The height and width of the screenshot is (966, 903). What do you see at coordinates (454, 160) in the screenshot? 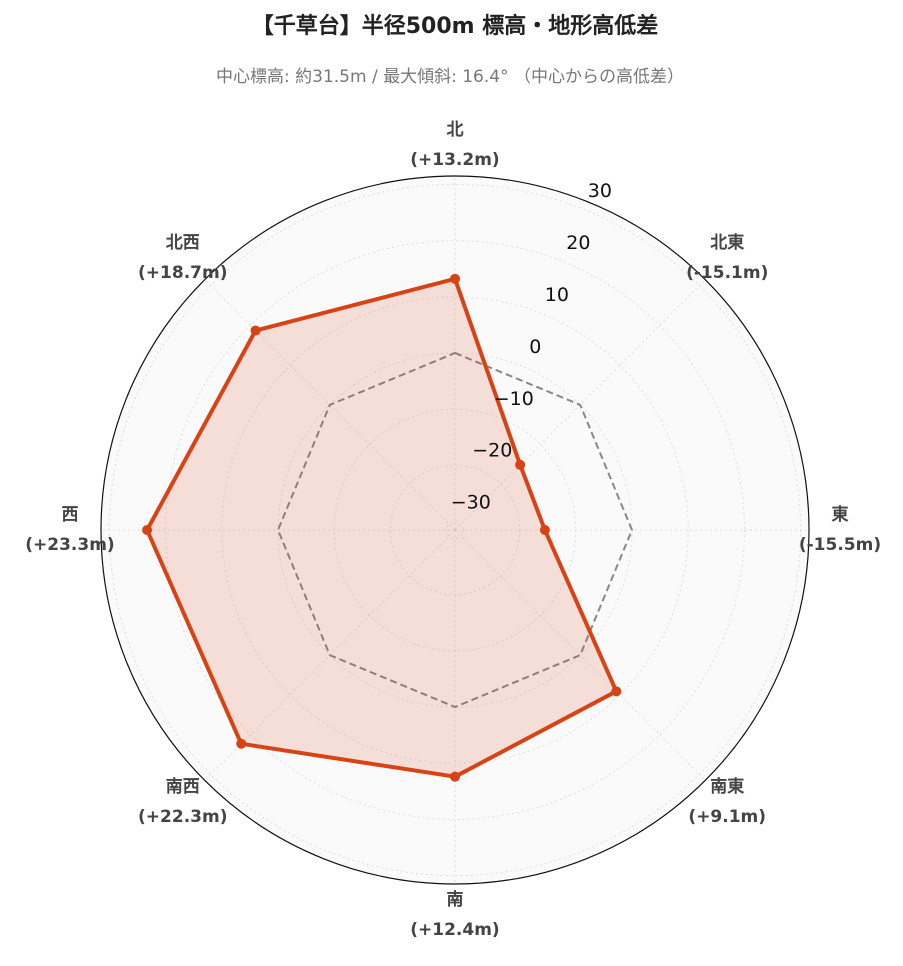
I see `value-label: (+13.2m)` at bounding box center [454, 160].